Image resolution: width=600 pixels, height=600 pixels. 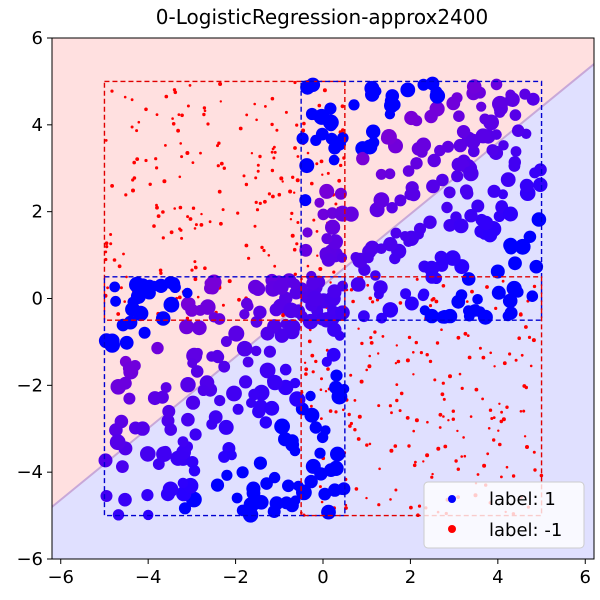 What do you see at coordinates (410, 577) in the screenshot?
I see `x-tick-label: 2` at bounding box center [410, 577].